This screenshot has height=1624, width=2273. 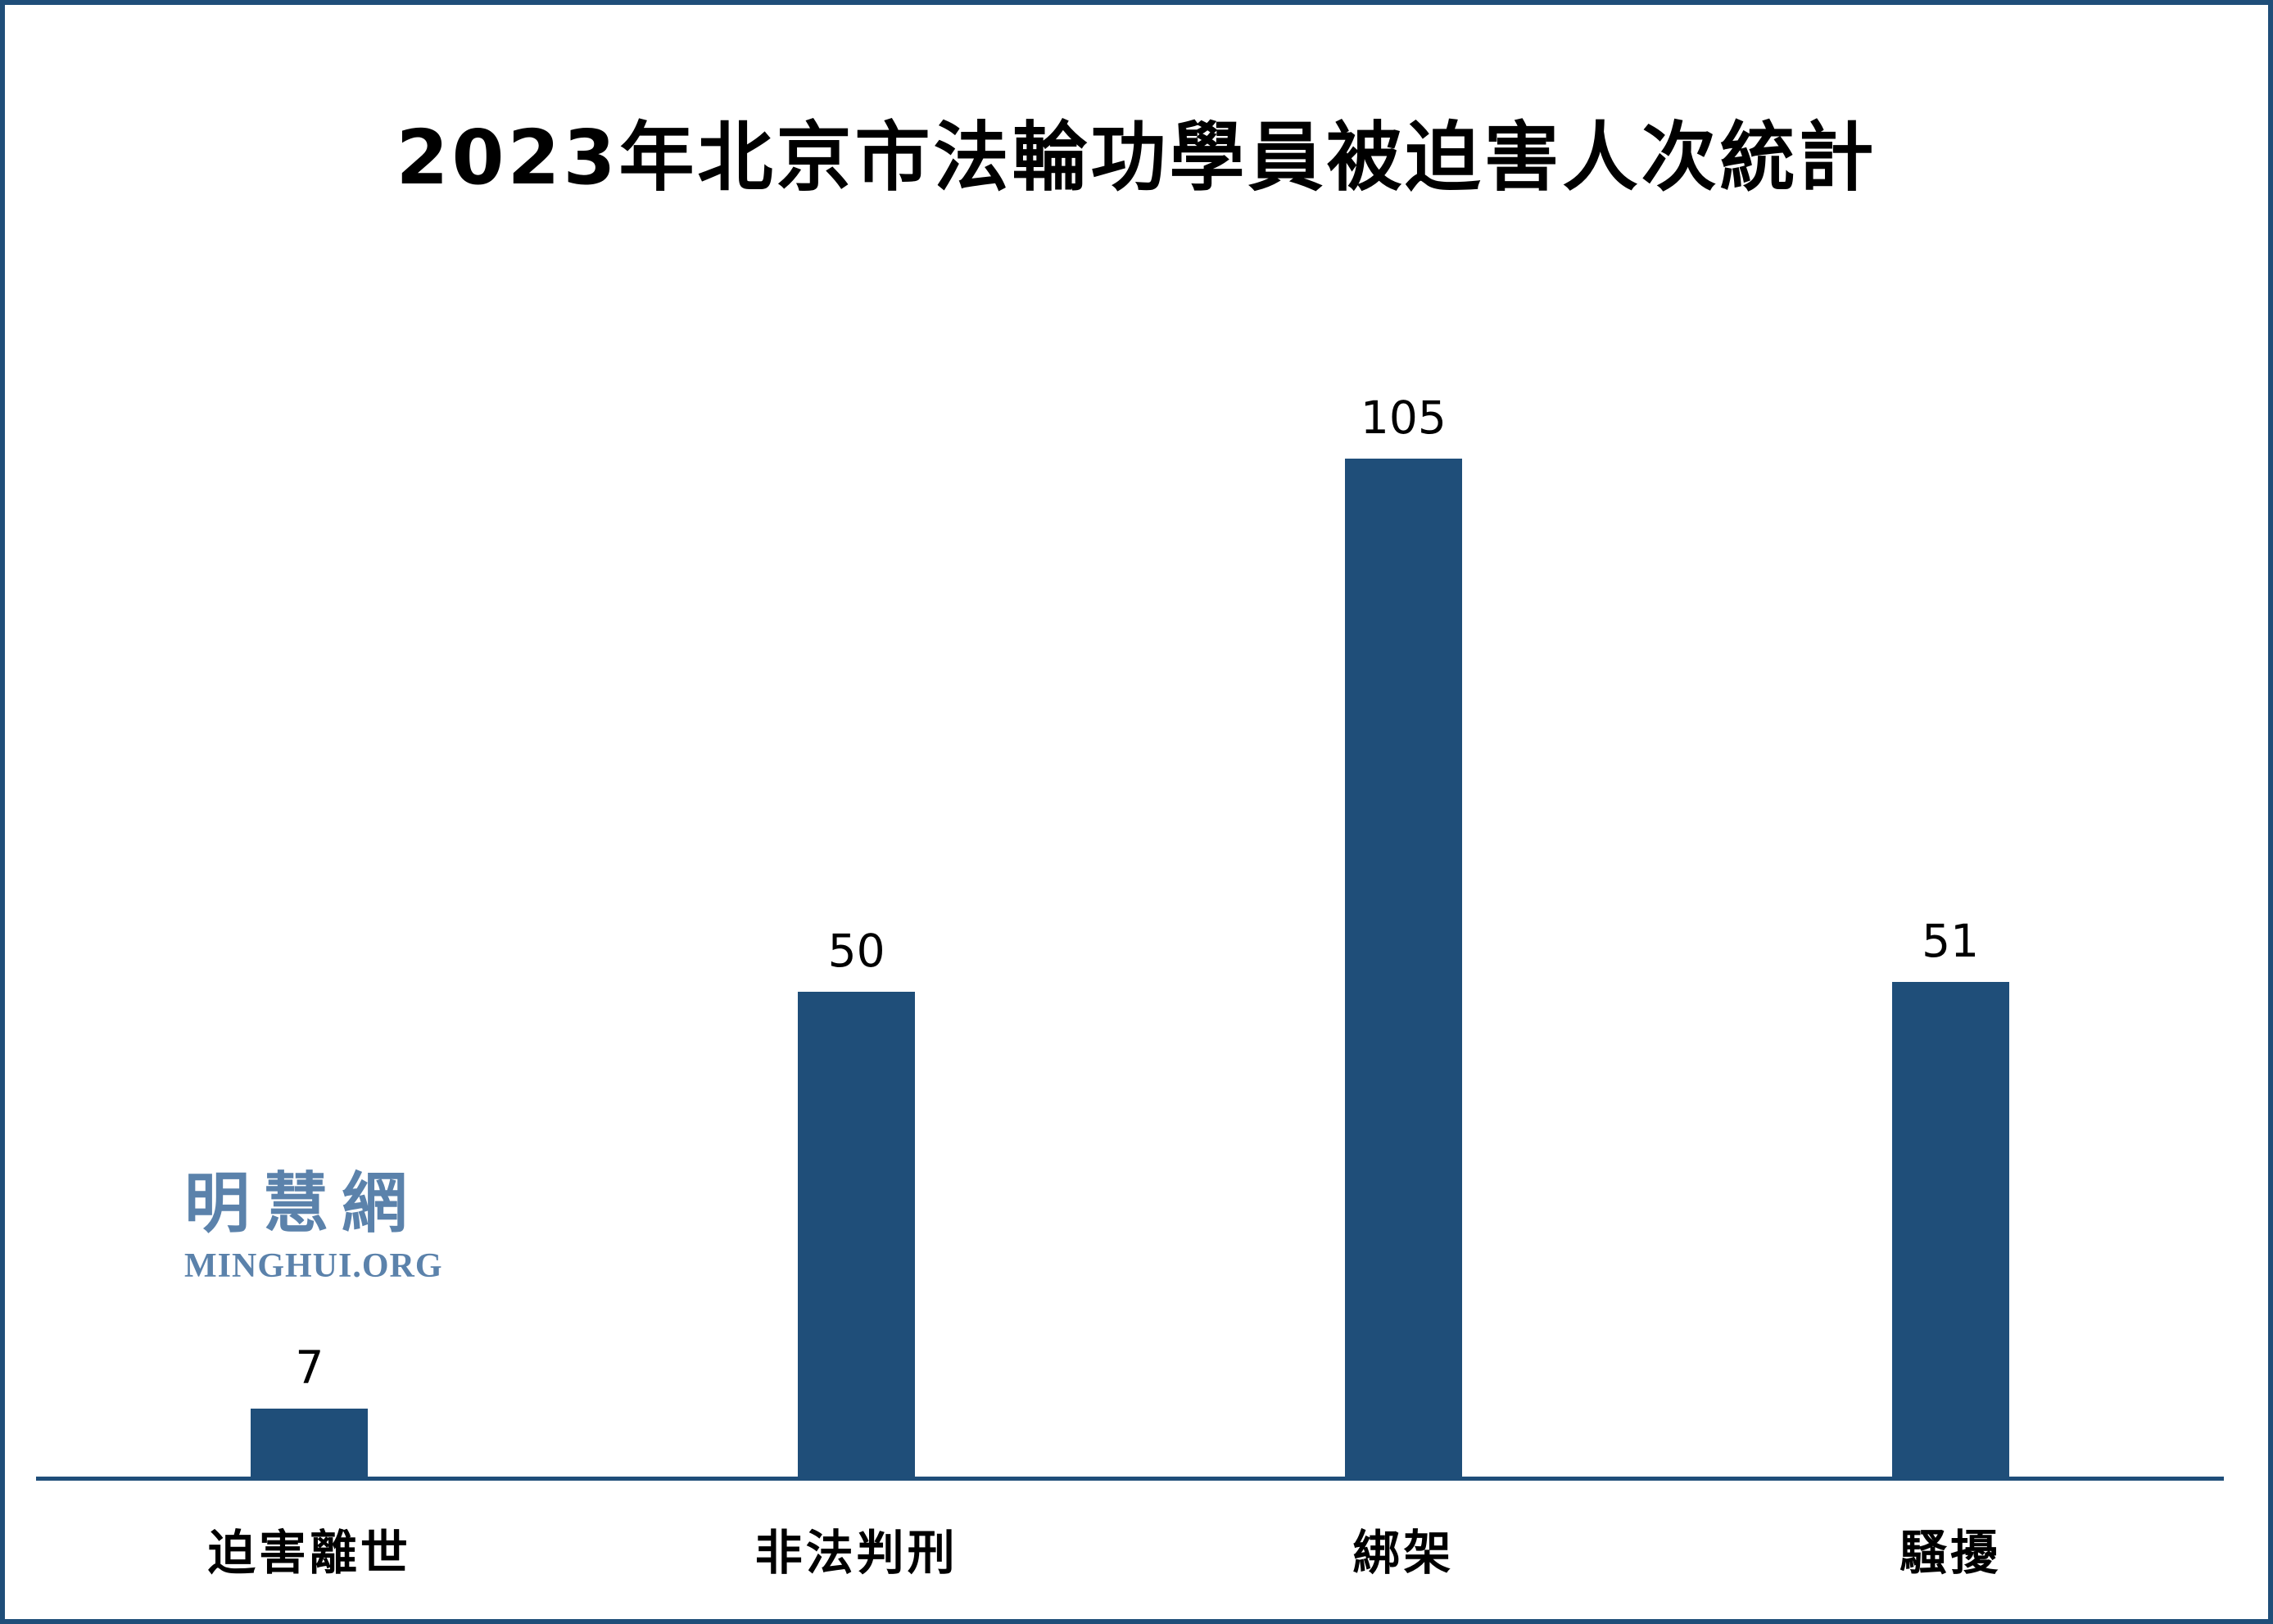 I want to click on logo-chinese-text: 明慧網, so click(x=302, y=1203).